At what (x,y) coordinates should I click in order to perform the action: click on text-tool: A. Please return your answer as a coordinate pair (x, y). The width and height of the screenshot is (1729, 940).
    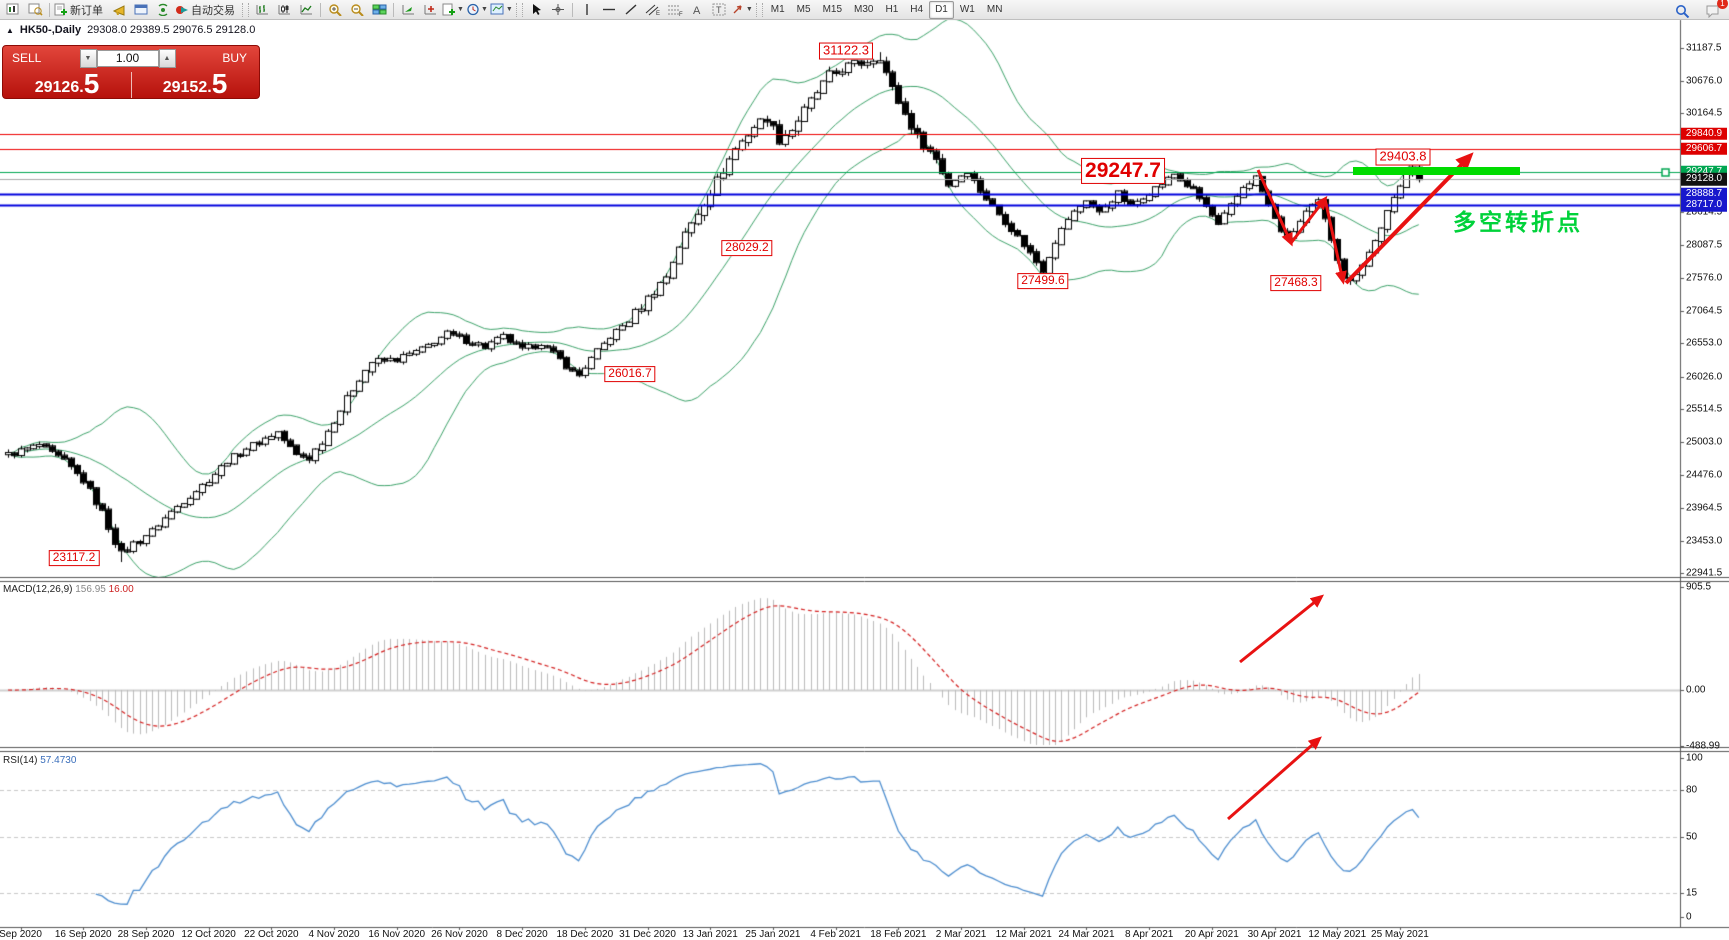
    Looking at the image, I should click on (697, 10).